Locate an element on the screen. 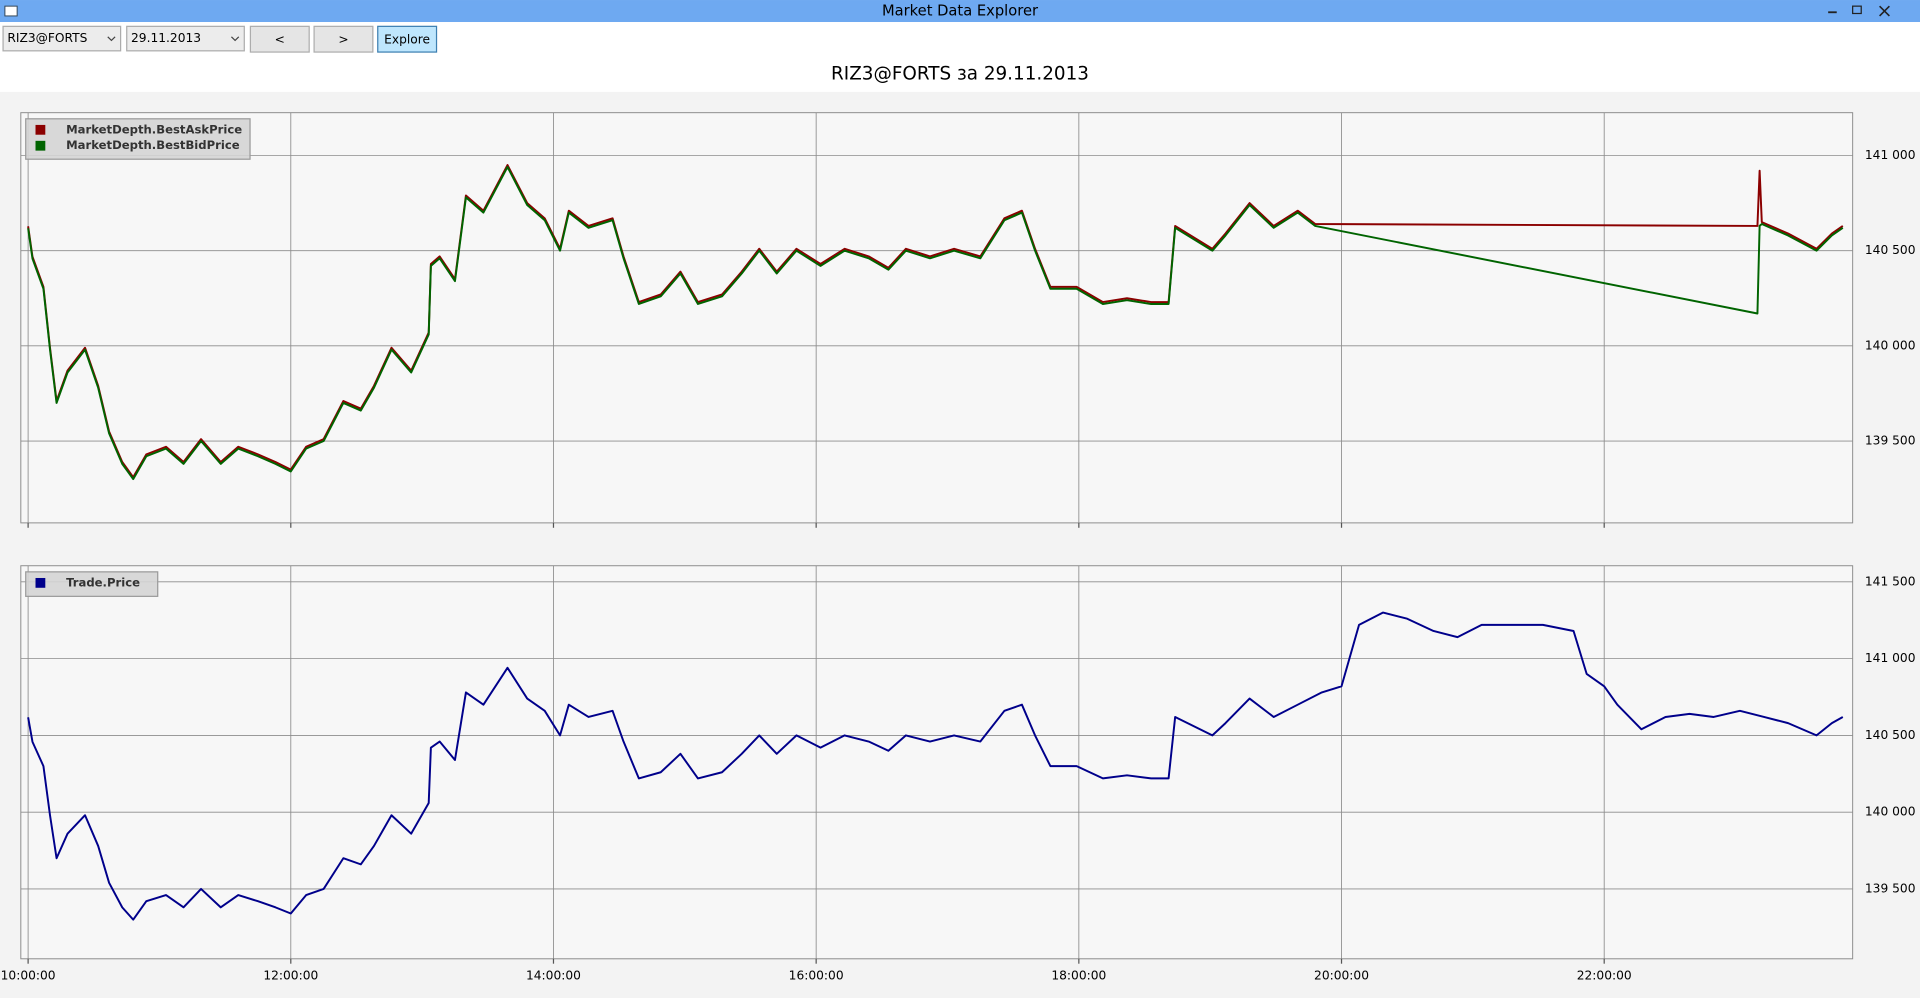 The image size is (1920, 998). explore-label: Explore is located at coordinates (407, 39).